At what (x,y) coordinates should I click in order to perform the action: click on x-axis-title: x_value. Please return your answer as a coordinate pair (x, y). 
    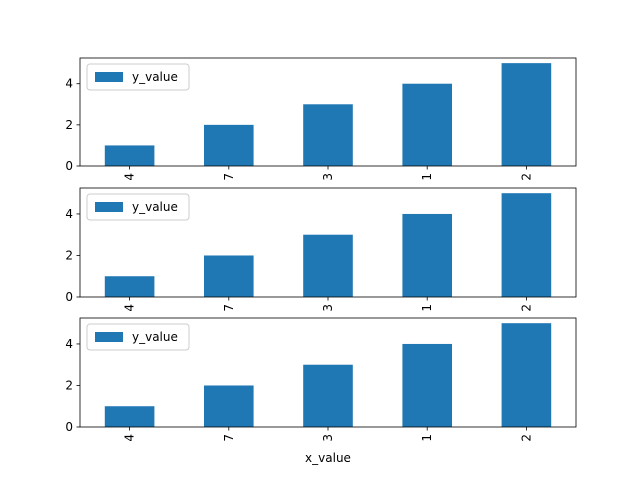
    Looking at the image, I should click on (328, 458).